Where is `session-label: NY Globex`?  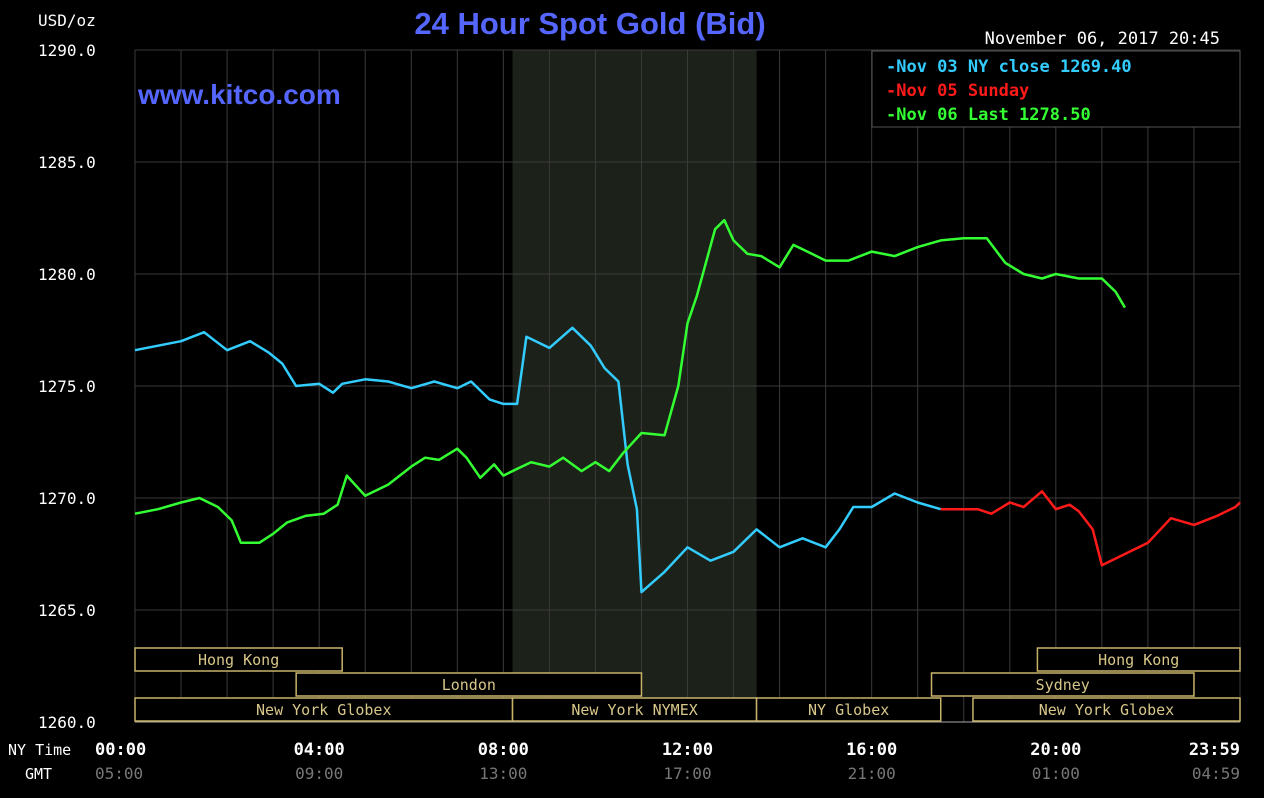 session-label: NY Globex is located at coordinates (848, 710).